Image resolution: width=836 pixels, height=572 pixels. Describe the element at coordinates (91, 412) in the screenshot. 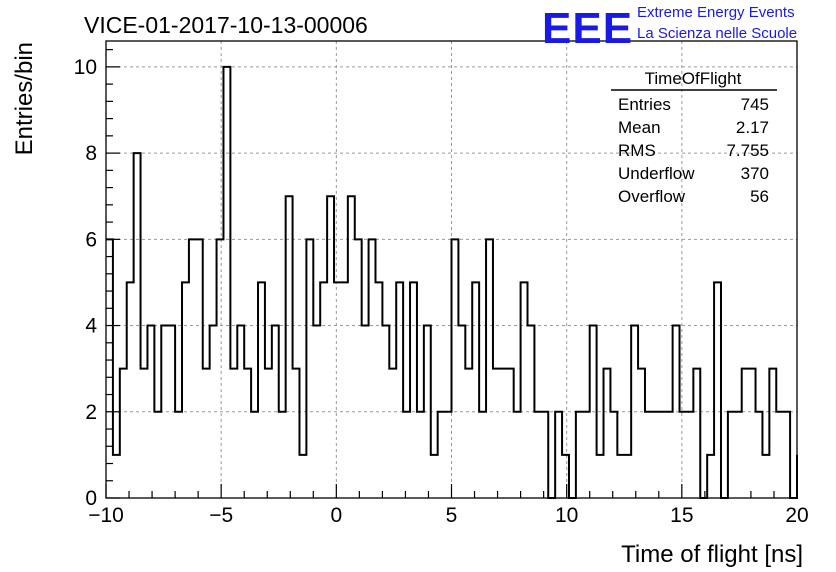

I see `y-tick-label: 2` at that location.